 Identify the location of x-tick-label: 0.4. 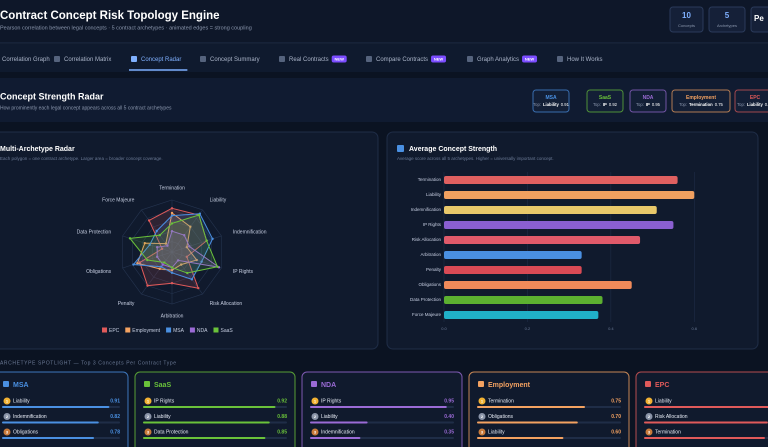
(611, 328).